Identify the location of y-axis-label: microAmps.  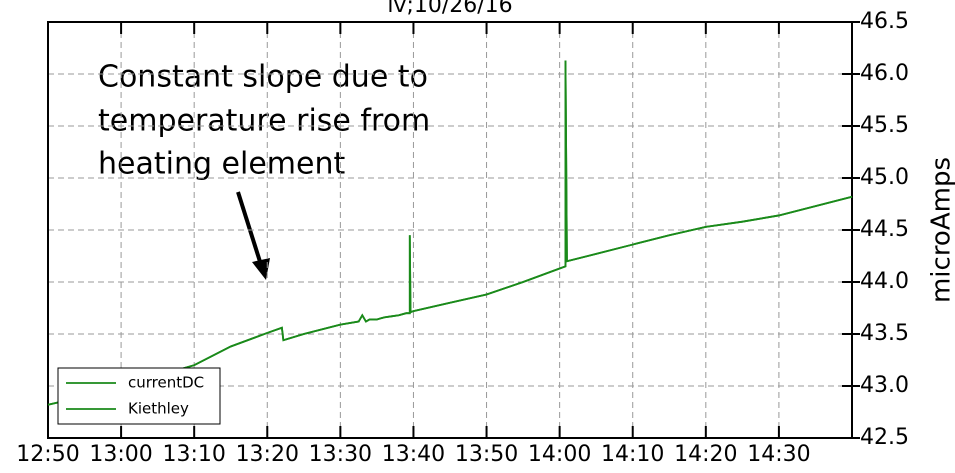
(941, 230).